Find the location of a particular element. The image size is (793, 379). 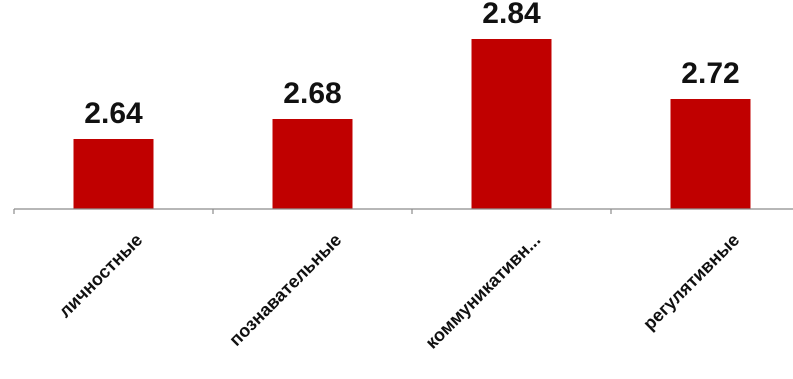

x-axis-ticks-group is located at coordinates (312, 211).